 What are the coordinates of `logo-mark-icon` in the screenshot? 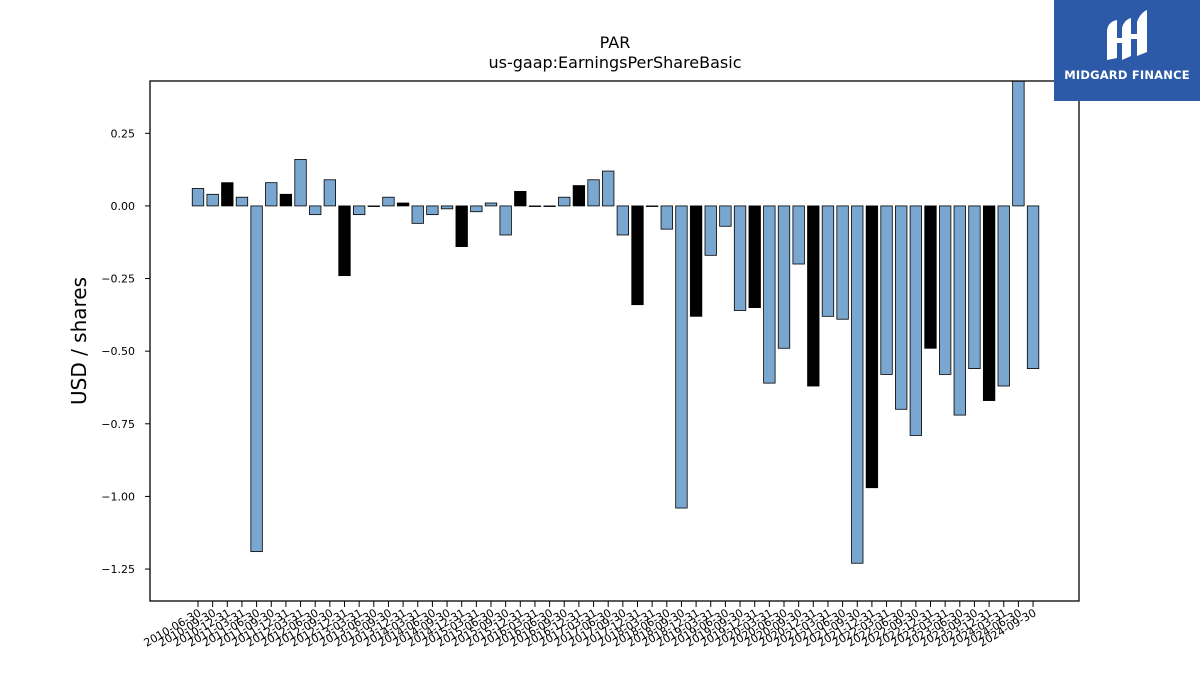 It's located at (1127, 35).